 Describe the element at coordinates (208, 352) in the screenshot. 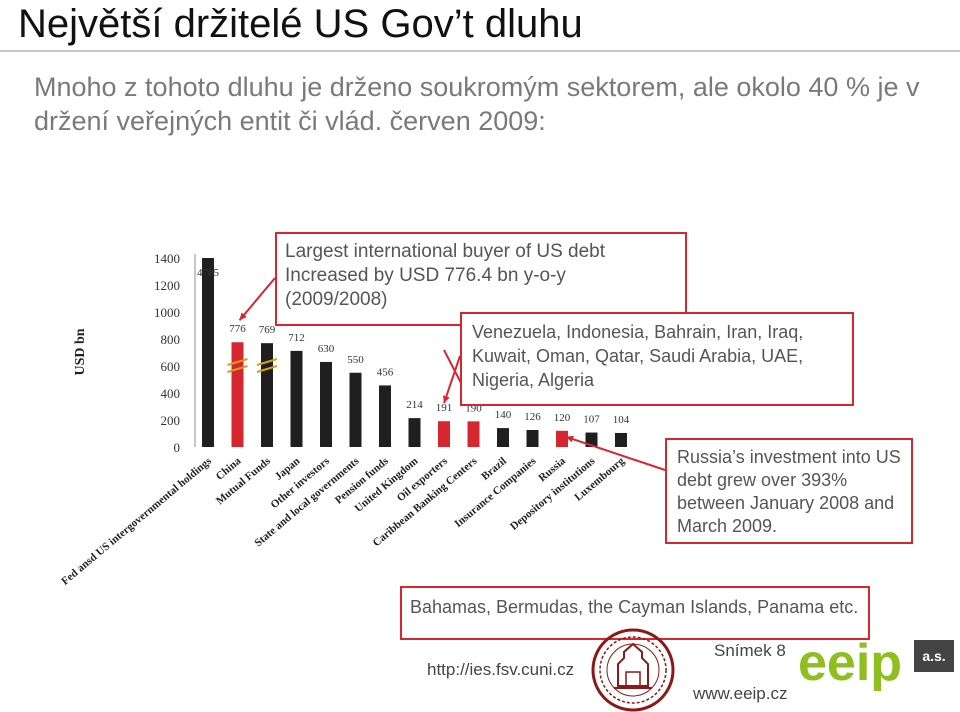

I see `bar-fed-ansd-us-intergovernmental-holdings` at that location.